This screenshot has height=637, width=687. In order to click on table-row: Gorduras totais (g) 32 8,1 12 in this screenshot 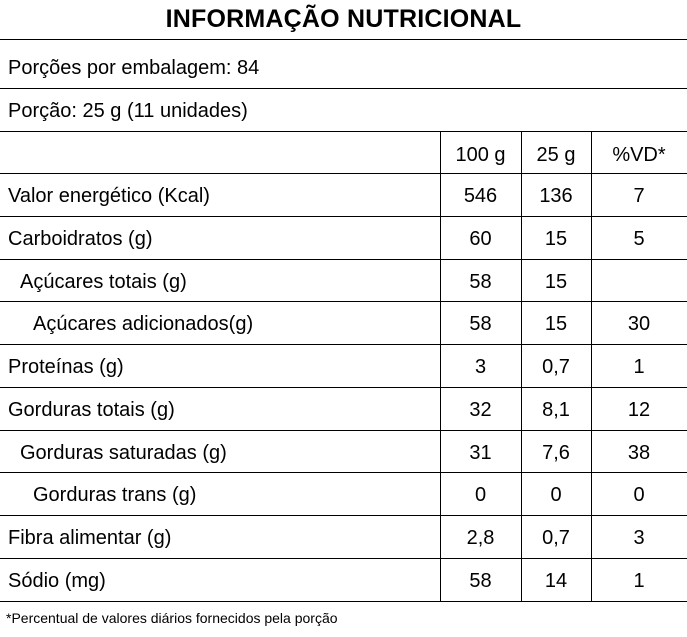, I will do `click(343, 410)`.